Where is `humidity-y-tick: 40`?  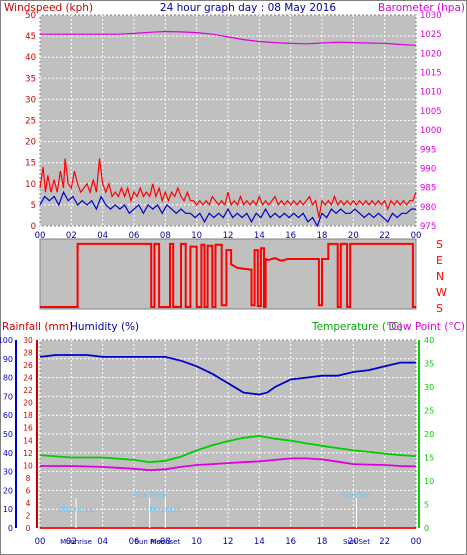 humidity-y-tick: 40 is located at coordinates (8, 453).